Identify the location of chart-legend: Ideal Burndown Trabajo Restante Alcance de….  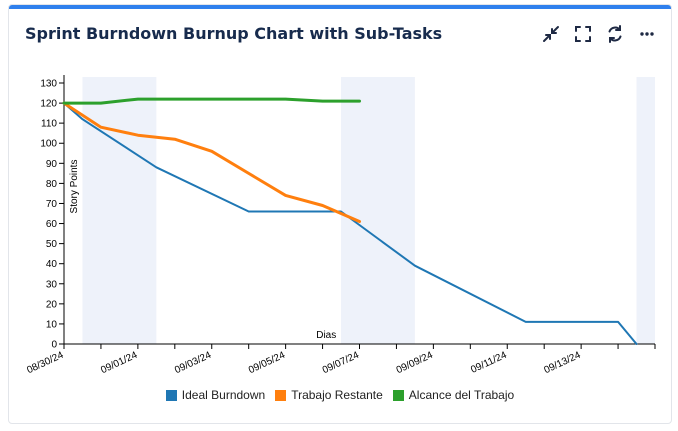
(340, 395).